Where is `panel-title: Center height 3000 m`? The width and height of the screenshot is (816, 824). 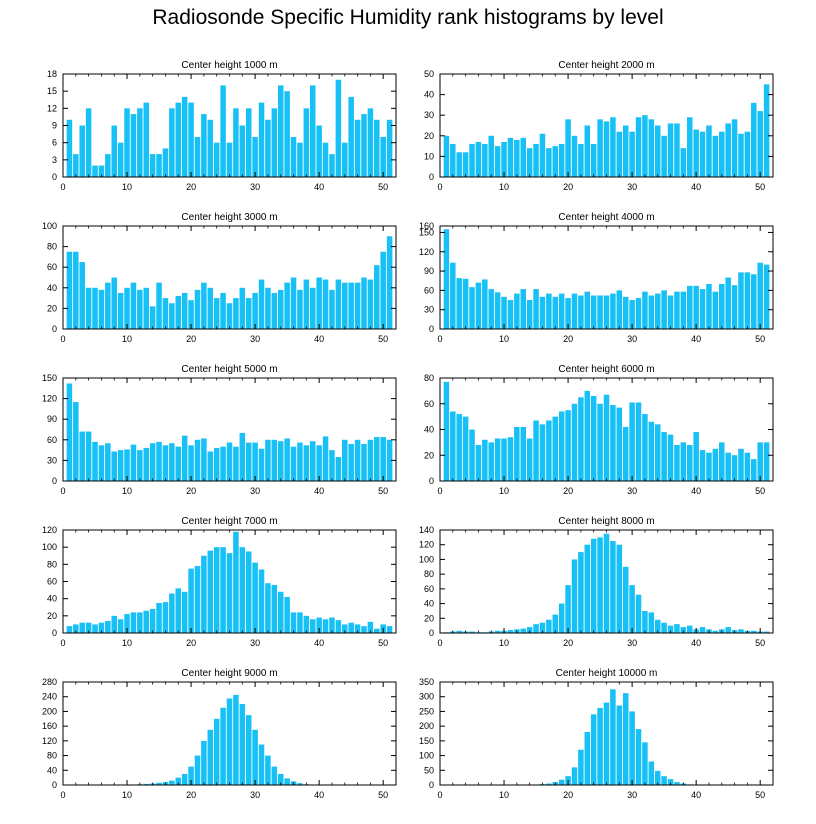 panel-title: Center height 3000 m is located at coordinates (229, 217).